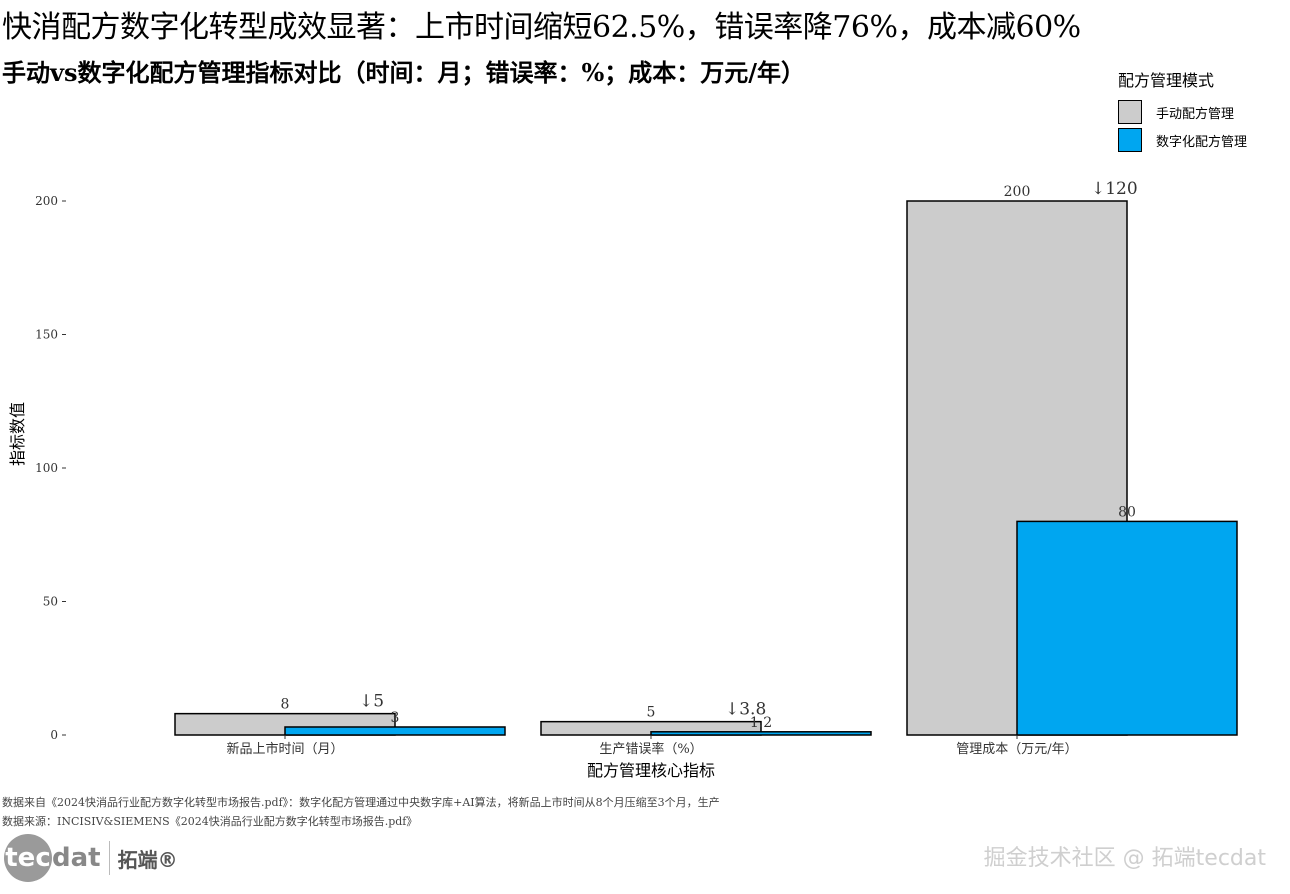 The image size is (1290, 894). What do you see at coordinates (1017, 192) in the screenshot?
I see `data-label-manual: 200` at bounding box center [1017, 192].